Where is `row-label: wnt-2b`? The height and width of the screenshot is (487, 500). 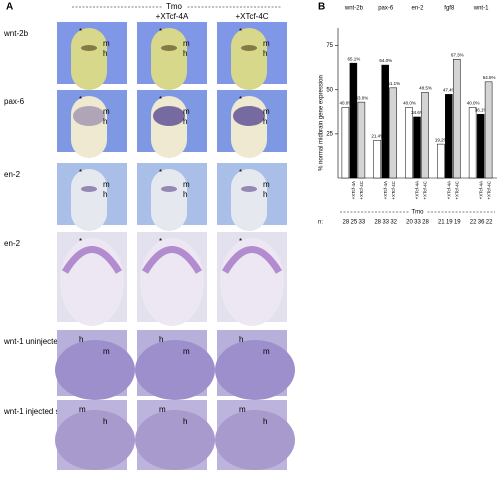 row-label: wnt-2b is located at coordinates (16, 33).